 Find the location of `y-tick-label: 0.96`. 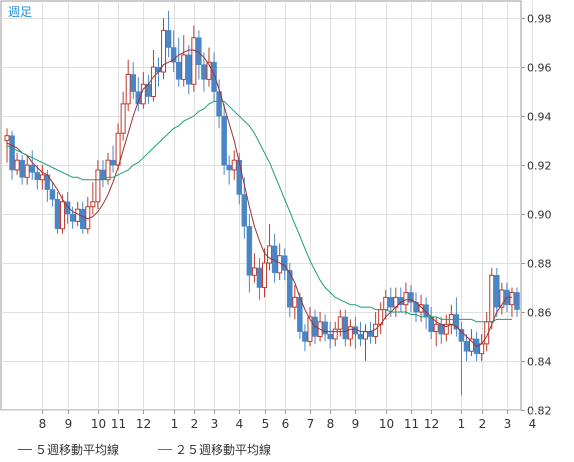

y-tick-label: 0.96 is located at coordinates (539, 68).